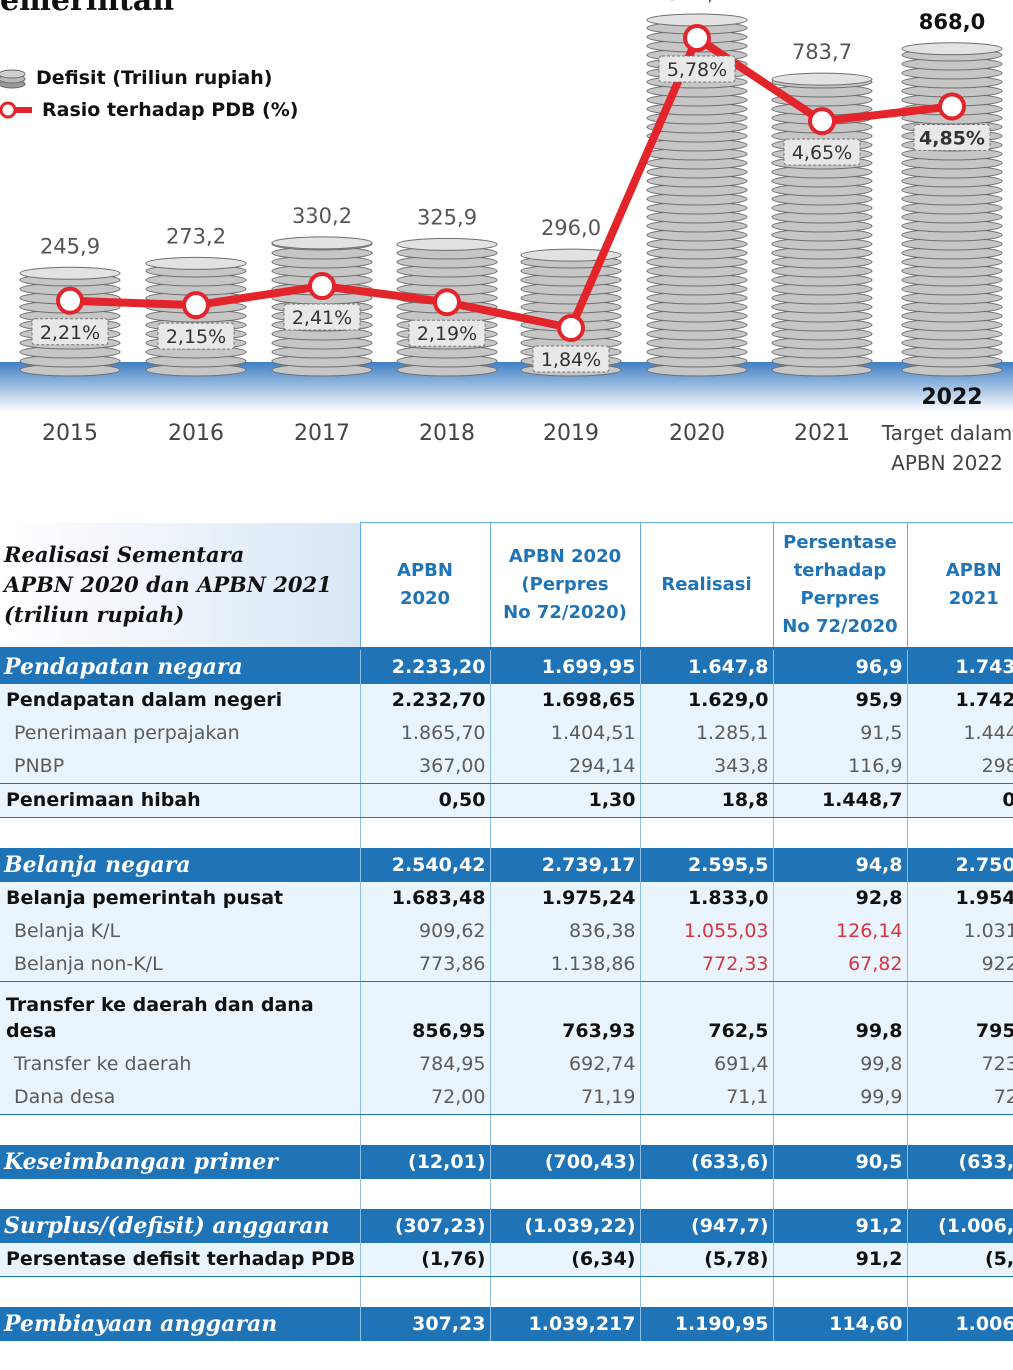  Describe the element at coordinates (180, 1324) in the screenshot. I see `row-label: Pembiayaan anggaran` at that location.